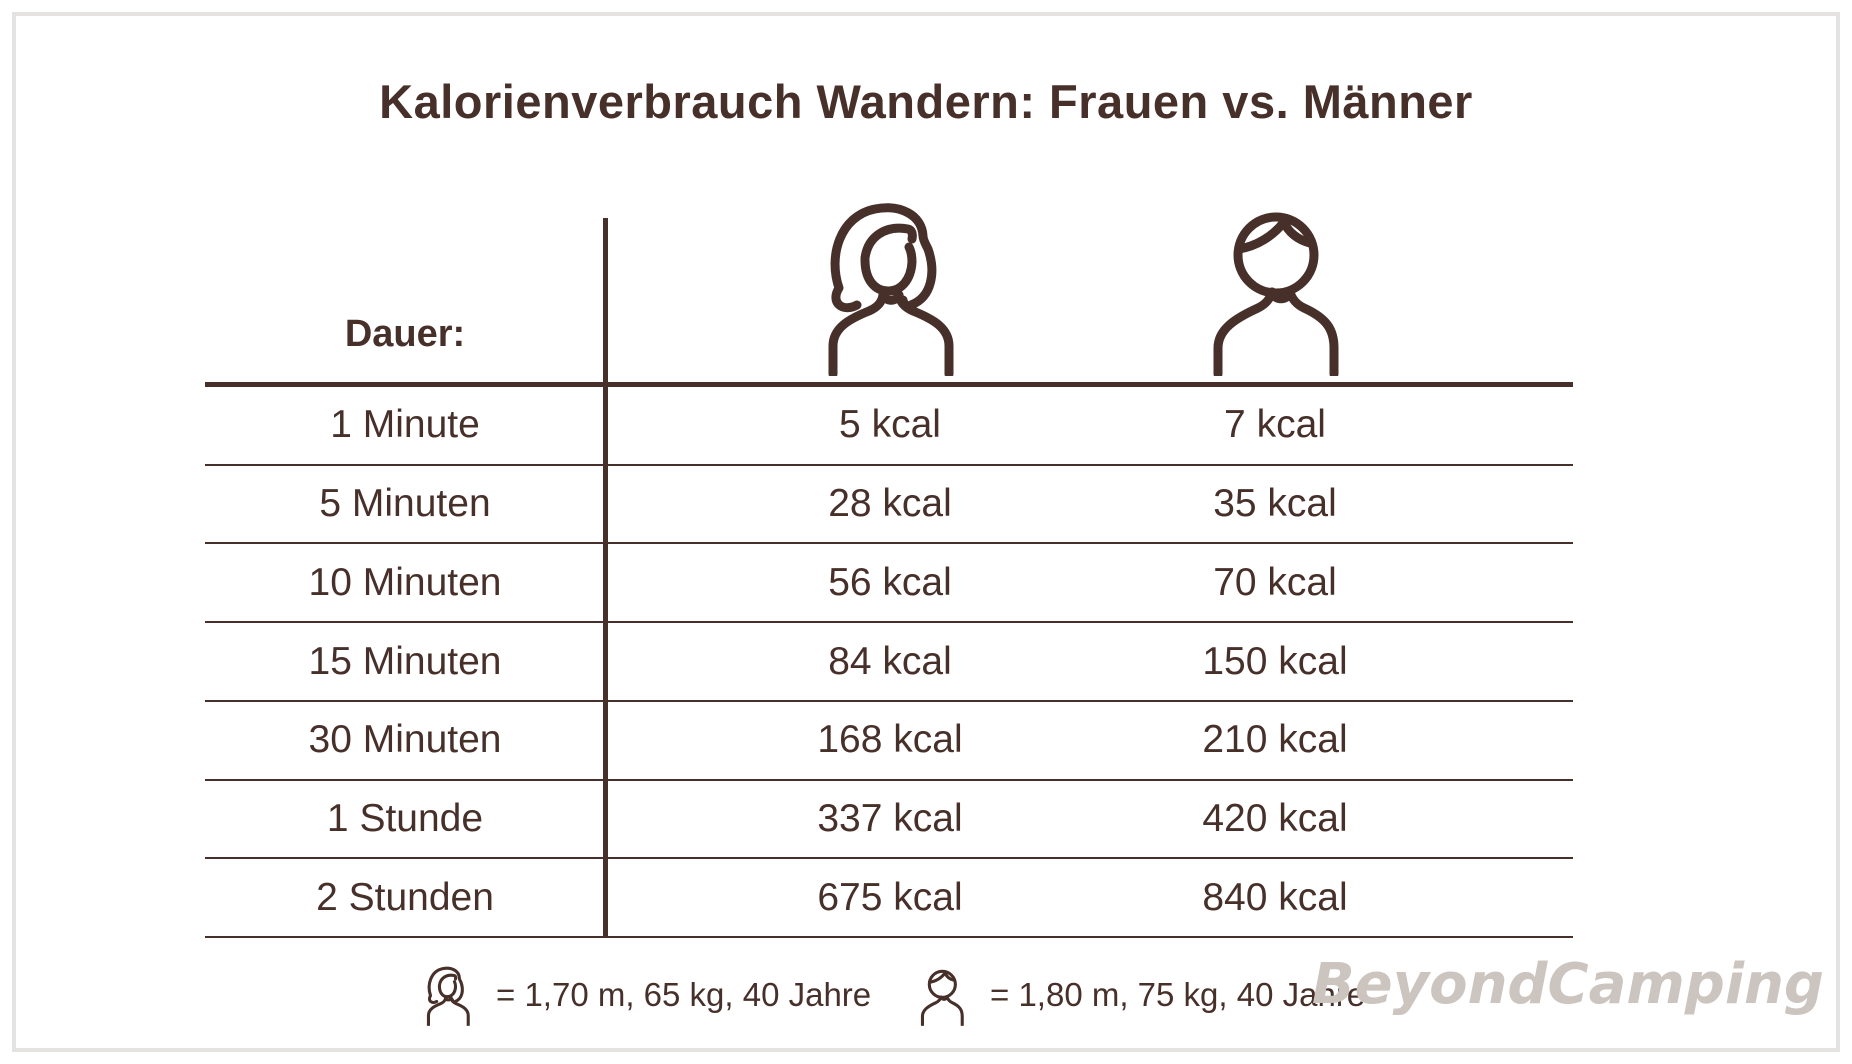 The height and width of the screenshot is (1064, 1852). Describe the element at coordinates (1474, 286) in the screenshot. I see `header-spacer` at that location.